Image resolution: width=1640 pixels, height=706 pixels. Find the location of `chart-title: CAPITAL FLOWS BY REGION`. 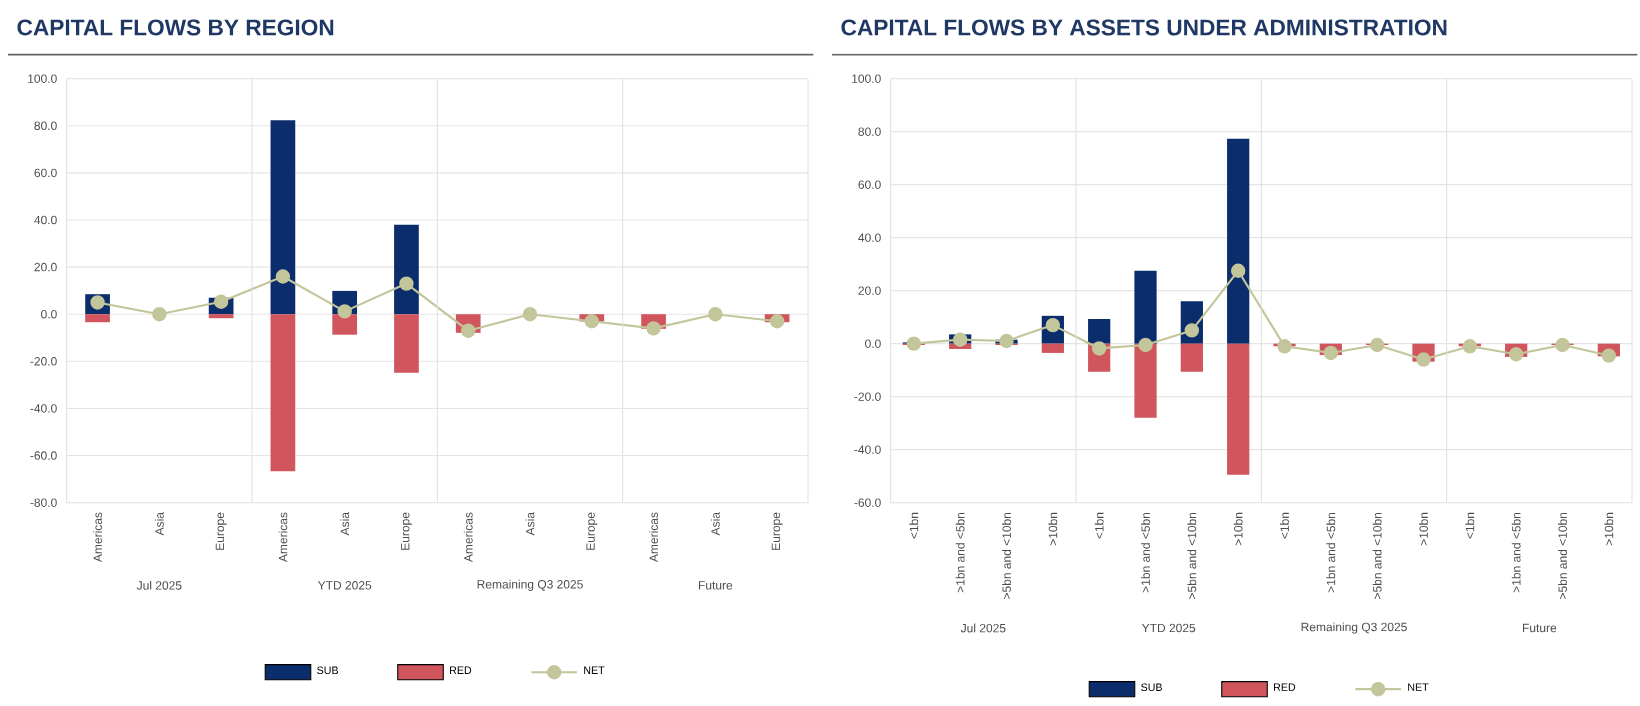

chart-title: CAPITAL FLOWS BY REGION is located at coordinates (175, 27).